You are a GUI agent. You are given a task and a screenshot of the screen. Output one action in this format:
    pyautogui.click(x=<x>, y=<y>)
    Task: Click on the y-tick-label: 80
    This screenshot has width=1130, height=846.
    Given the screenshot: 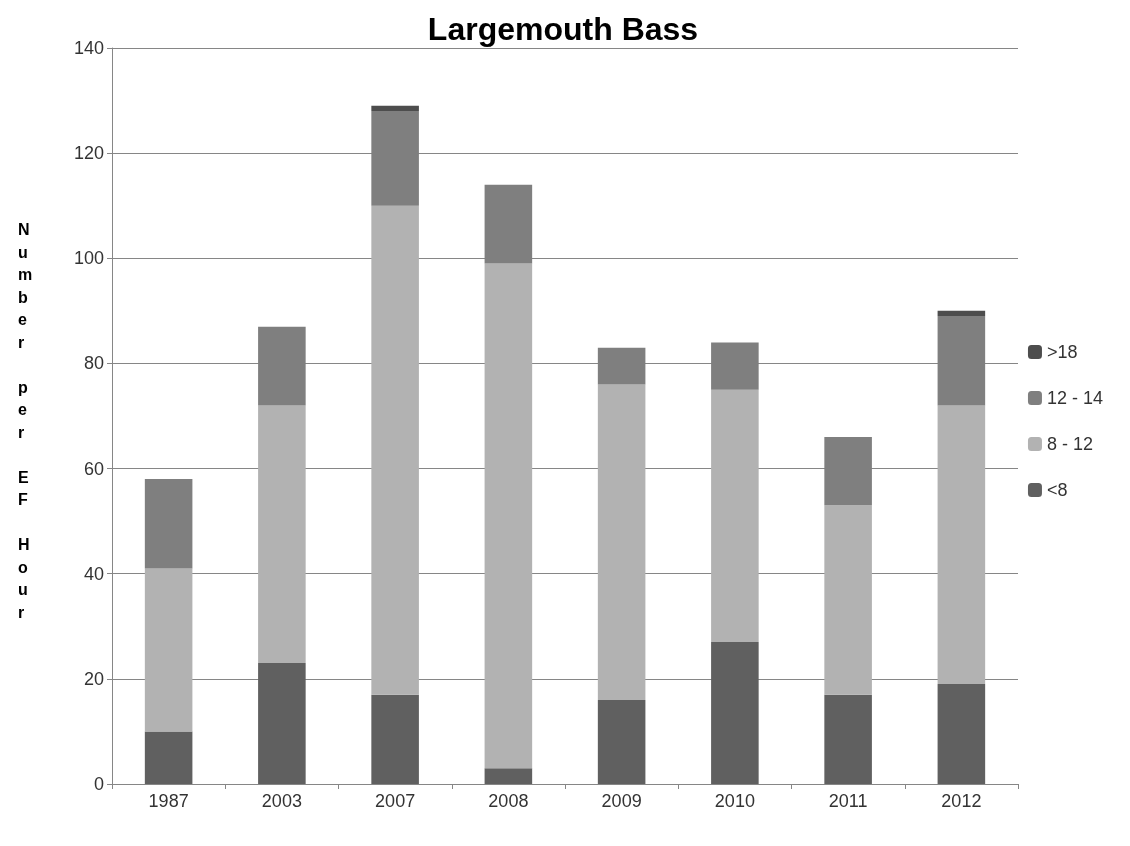 What is the action you would take?
    pyautogui.click(x=93, y=363)
    